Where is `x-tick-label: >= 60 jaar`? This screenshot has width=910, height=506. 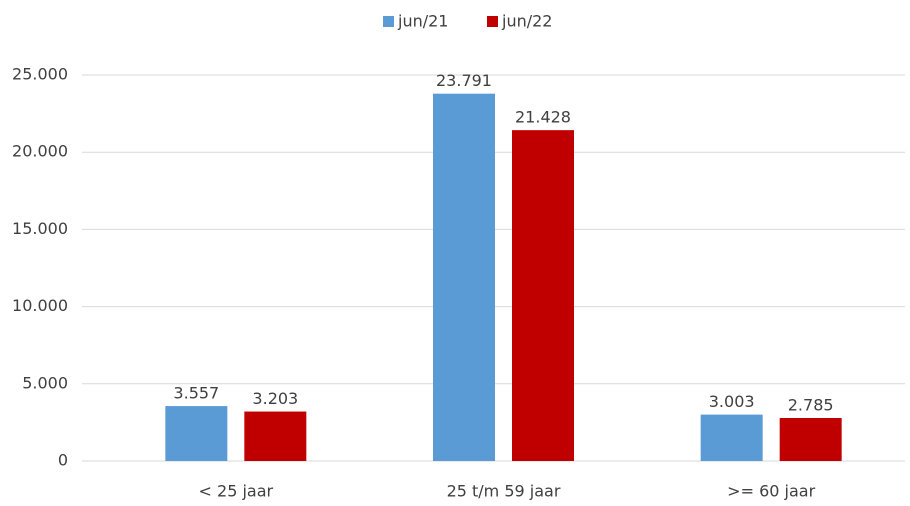
x-tick-label: >= 60 jaar is located at coordinates (771, 491).